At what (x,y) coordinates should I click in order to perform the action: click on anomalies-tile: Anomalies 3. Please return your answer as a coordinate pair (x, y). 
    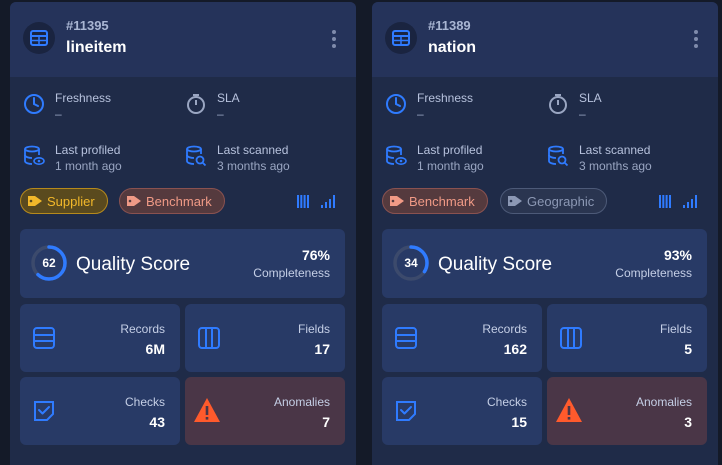
    Looking at the image, I should click on (627, 411).